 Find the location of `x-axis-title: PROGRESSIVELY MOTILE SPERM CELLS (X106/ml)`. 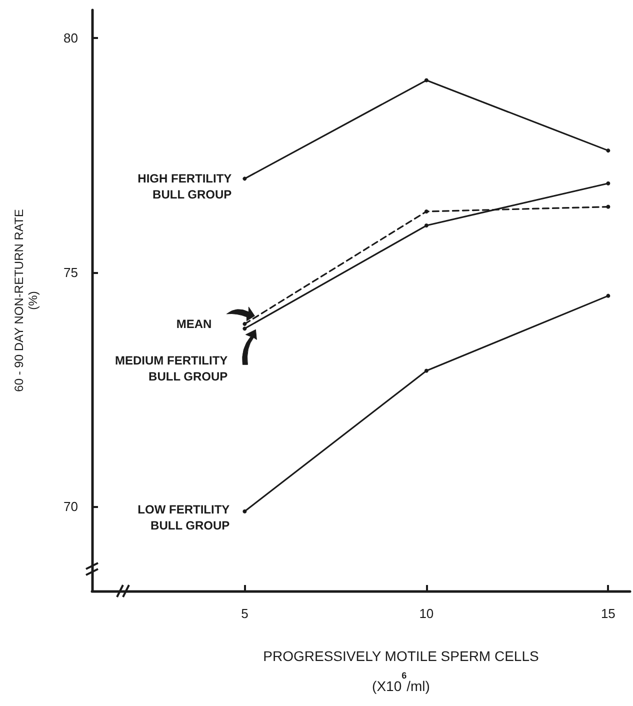

x-axis-title: PROGRESSIVELY MOTILE SPERM CELLS (X106/ml) is located at coordinates (401, 671).